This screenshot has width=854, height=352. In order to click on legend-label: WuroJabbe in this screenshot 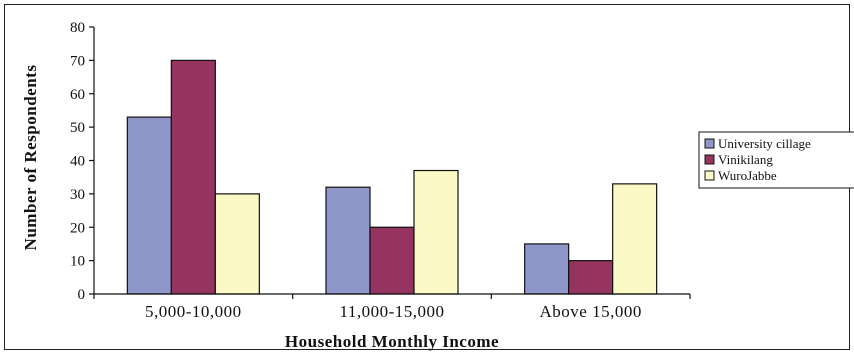, I will do `click(747, 175)`.